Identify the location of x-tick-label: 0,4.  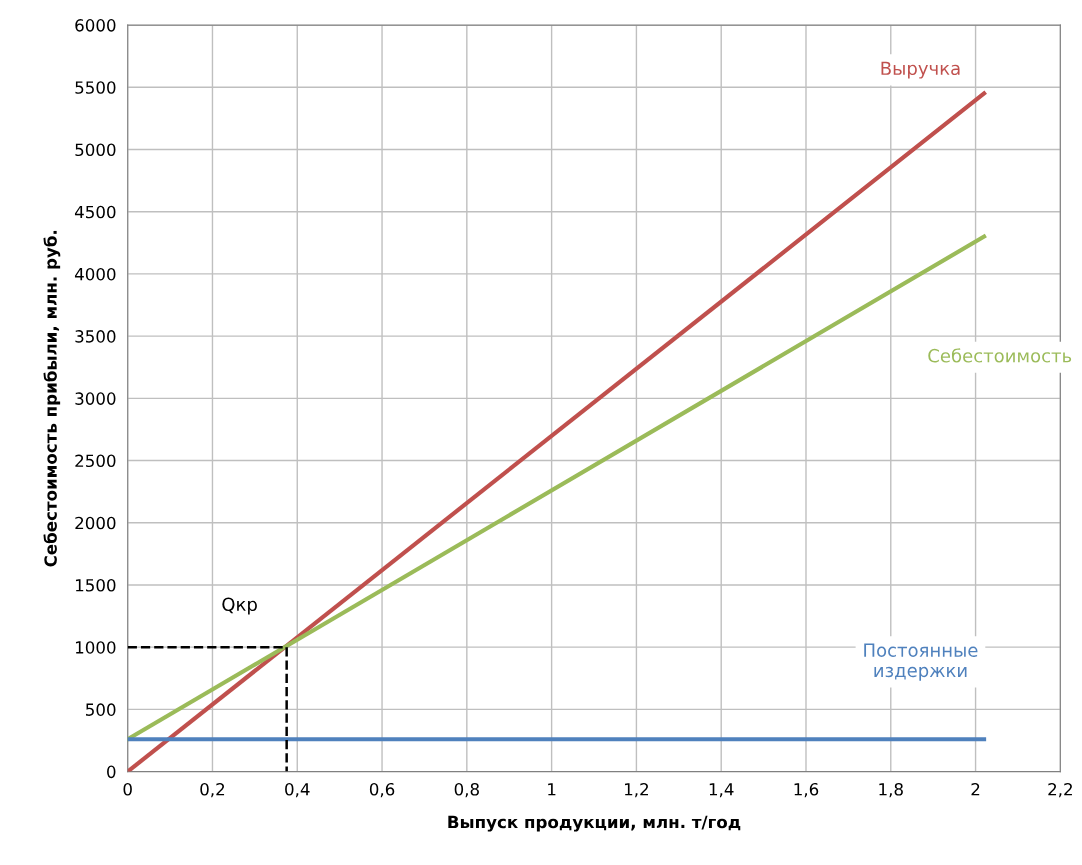
(297, 790).